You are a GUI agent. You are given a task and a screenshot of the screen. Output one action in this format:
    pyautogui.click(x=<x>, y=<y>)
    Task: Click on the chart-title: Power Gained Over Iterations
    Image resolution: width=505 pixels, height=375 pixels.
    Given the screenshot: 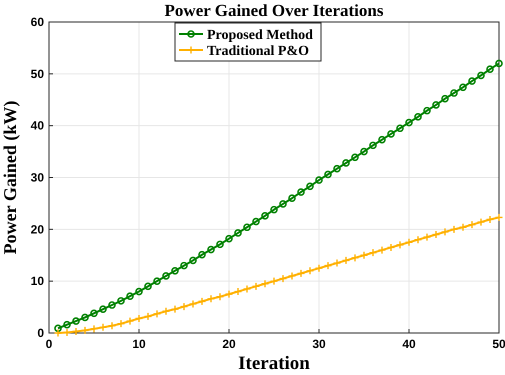 What is the action you would take?
    pyautogui.click(x=274, y=10)
    